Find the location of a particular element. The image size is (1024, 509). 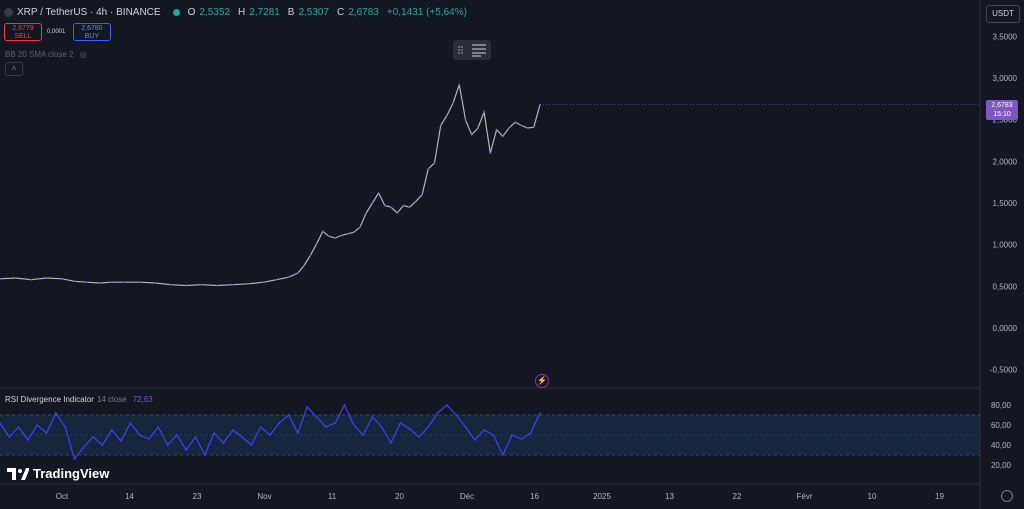

ohlc-open-value: 2,5352 is located at coordinates (214, 12).